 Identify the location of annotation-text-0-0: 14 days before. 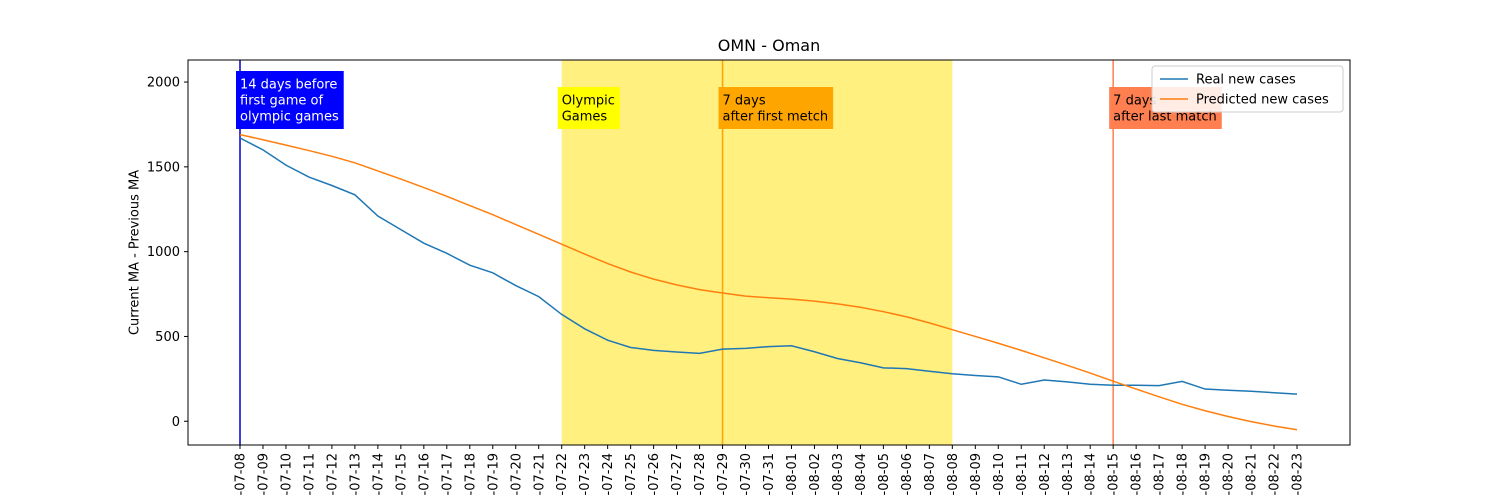
(288, 85).